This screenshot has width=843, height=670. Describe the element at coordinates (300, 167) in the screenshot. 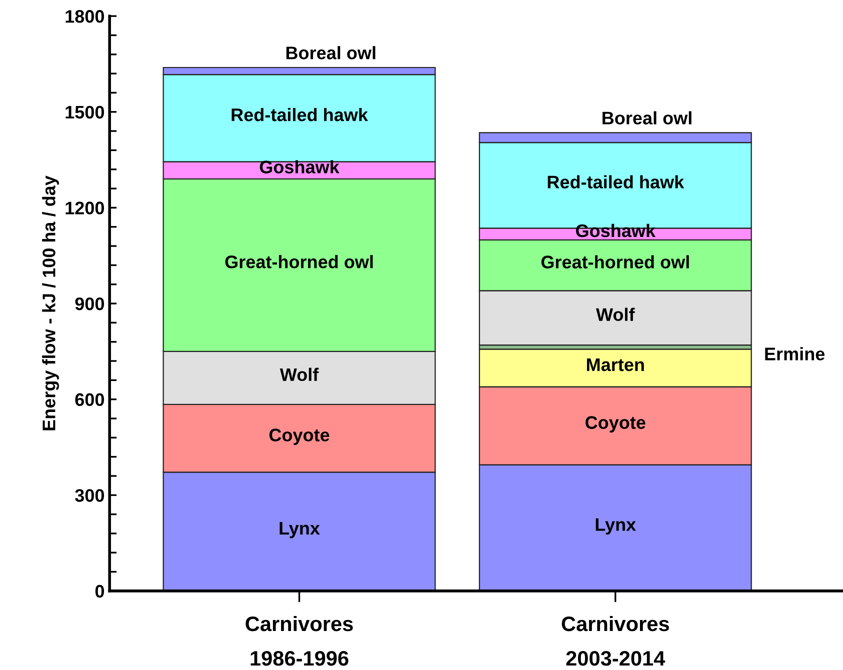

I see `series-label: Goshawk` at that location.